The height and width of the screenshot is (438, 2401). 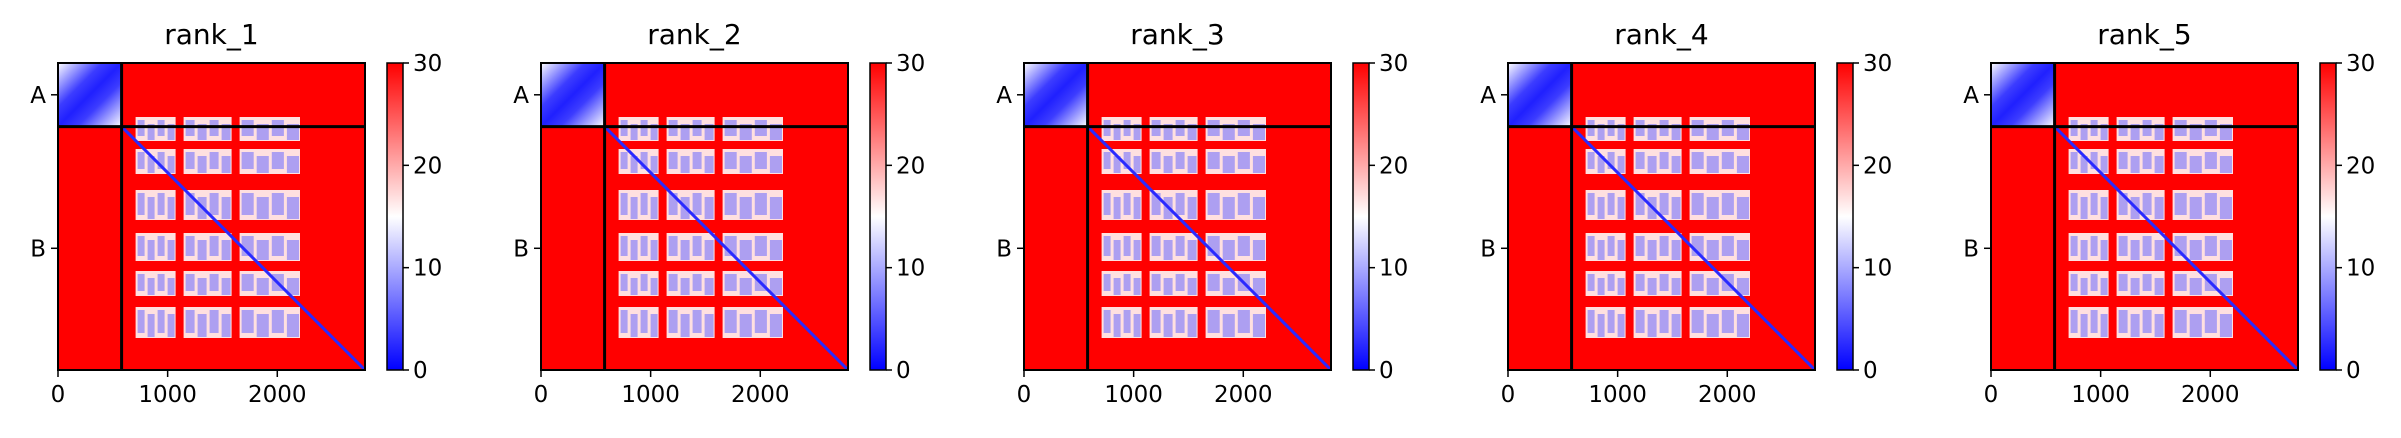 I want to click on plot-frame, so click(x=1661, y=216).